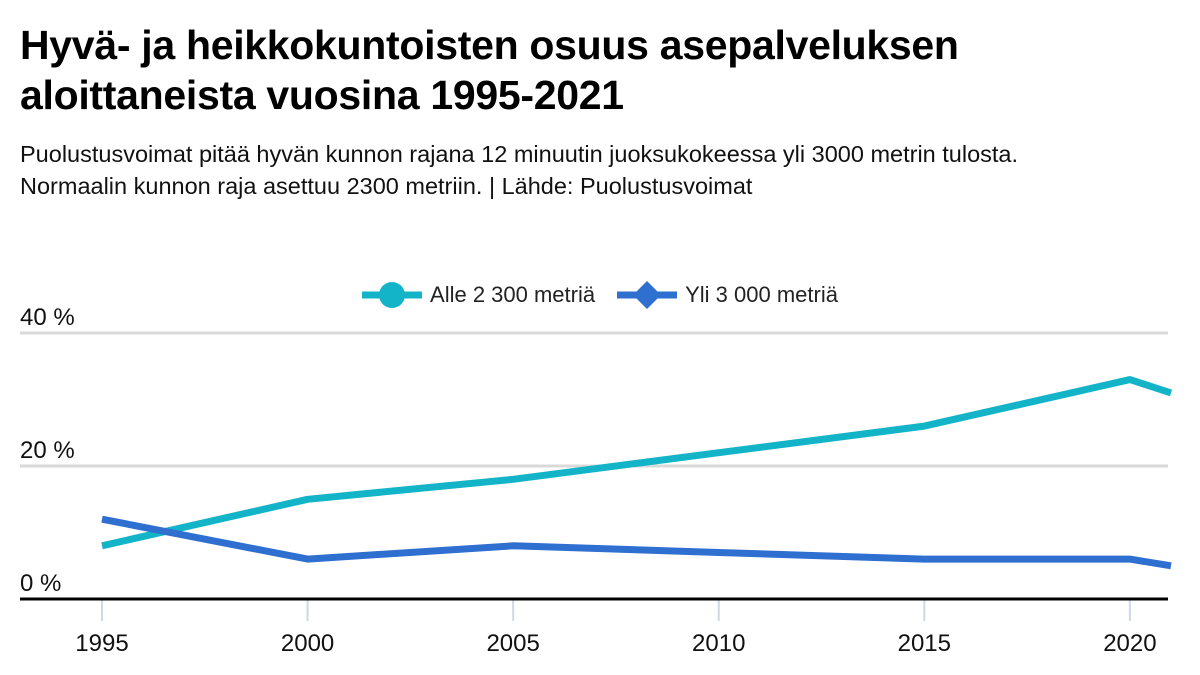 This screenshot has height=675, width=1200. I want to click on y-tick-label: 0 %, so click(40, 583).